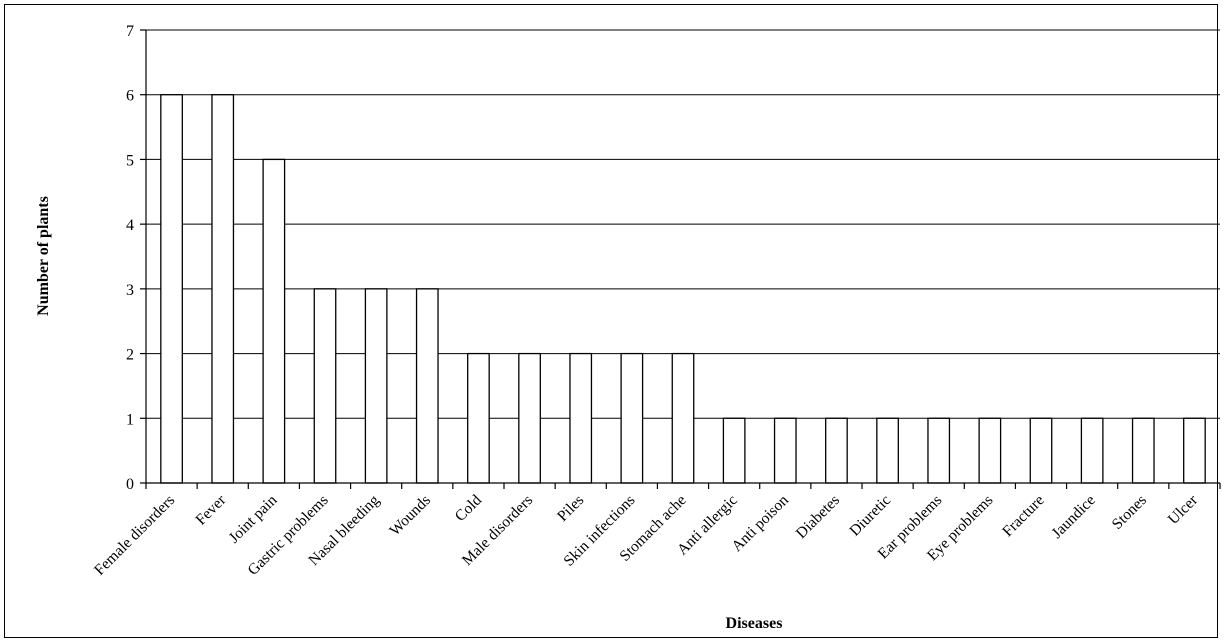  I want to click on bar-eye-problems, so click(990, 450).